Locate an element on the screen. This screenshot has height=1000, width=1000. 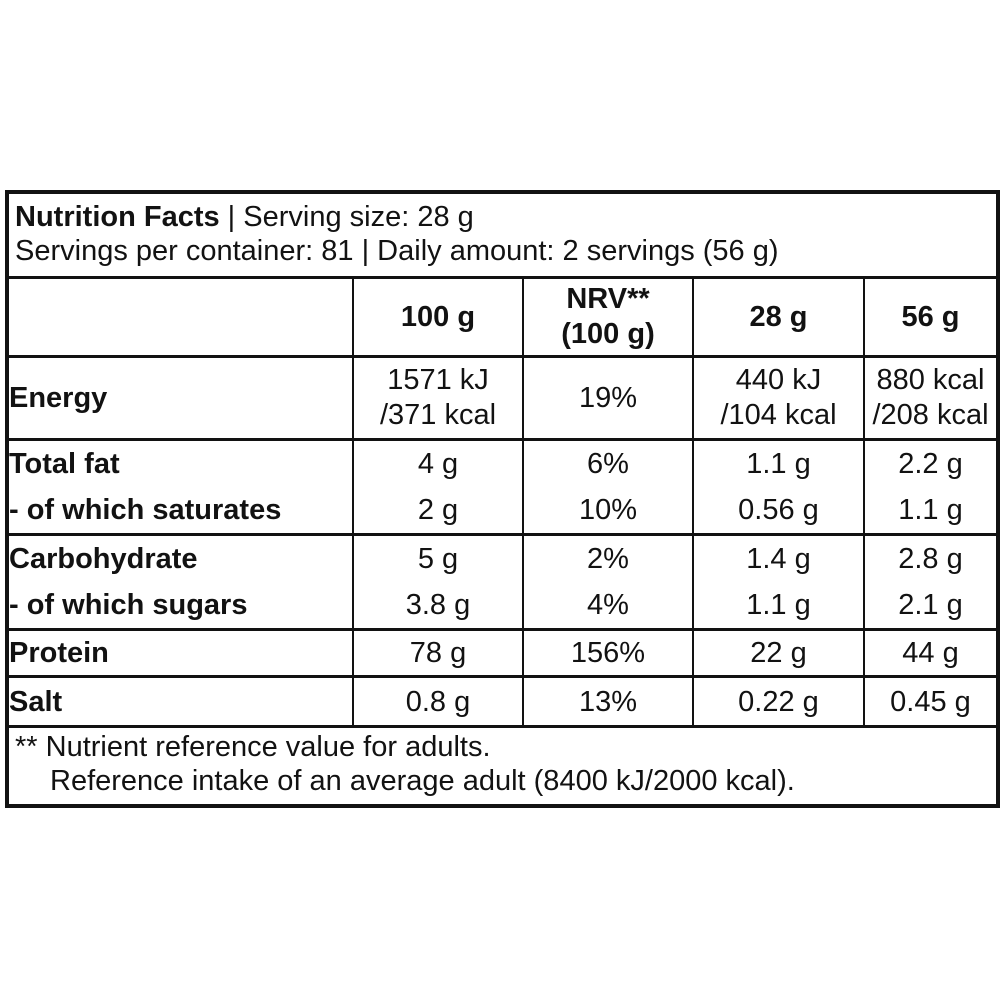
sugars-per-100g: 3.8 g is located at coordinates (438, 606).